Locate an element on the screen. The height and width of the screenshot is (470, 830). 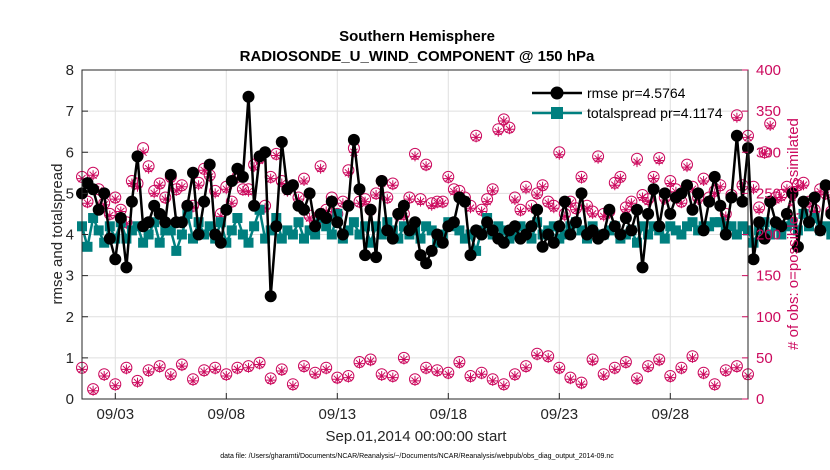
y2-tick-label: 350 is located at coordinates (768, 111).